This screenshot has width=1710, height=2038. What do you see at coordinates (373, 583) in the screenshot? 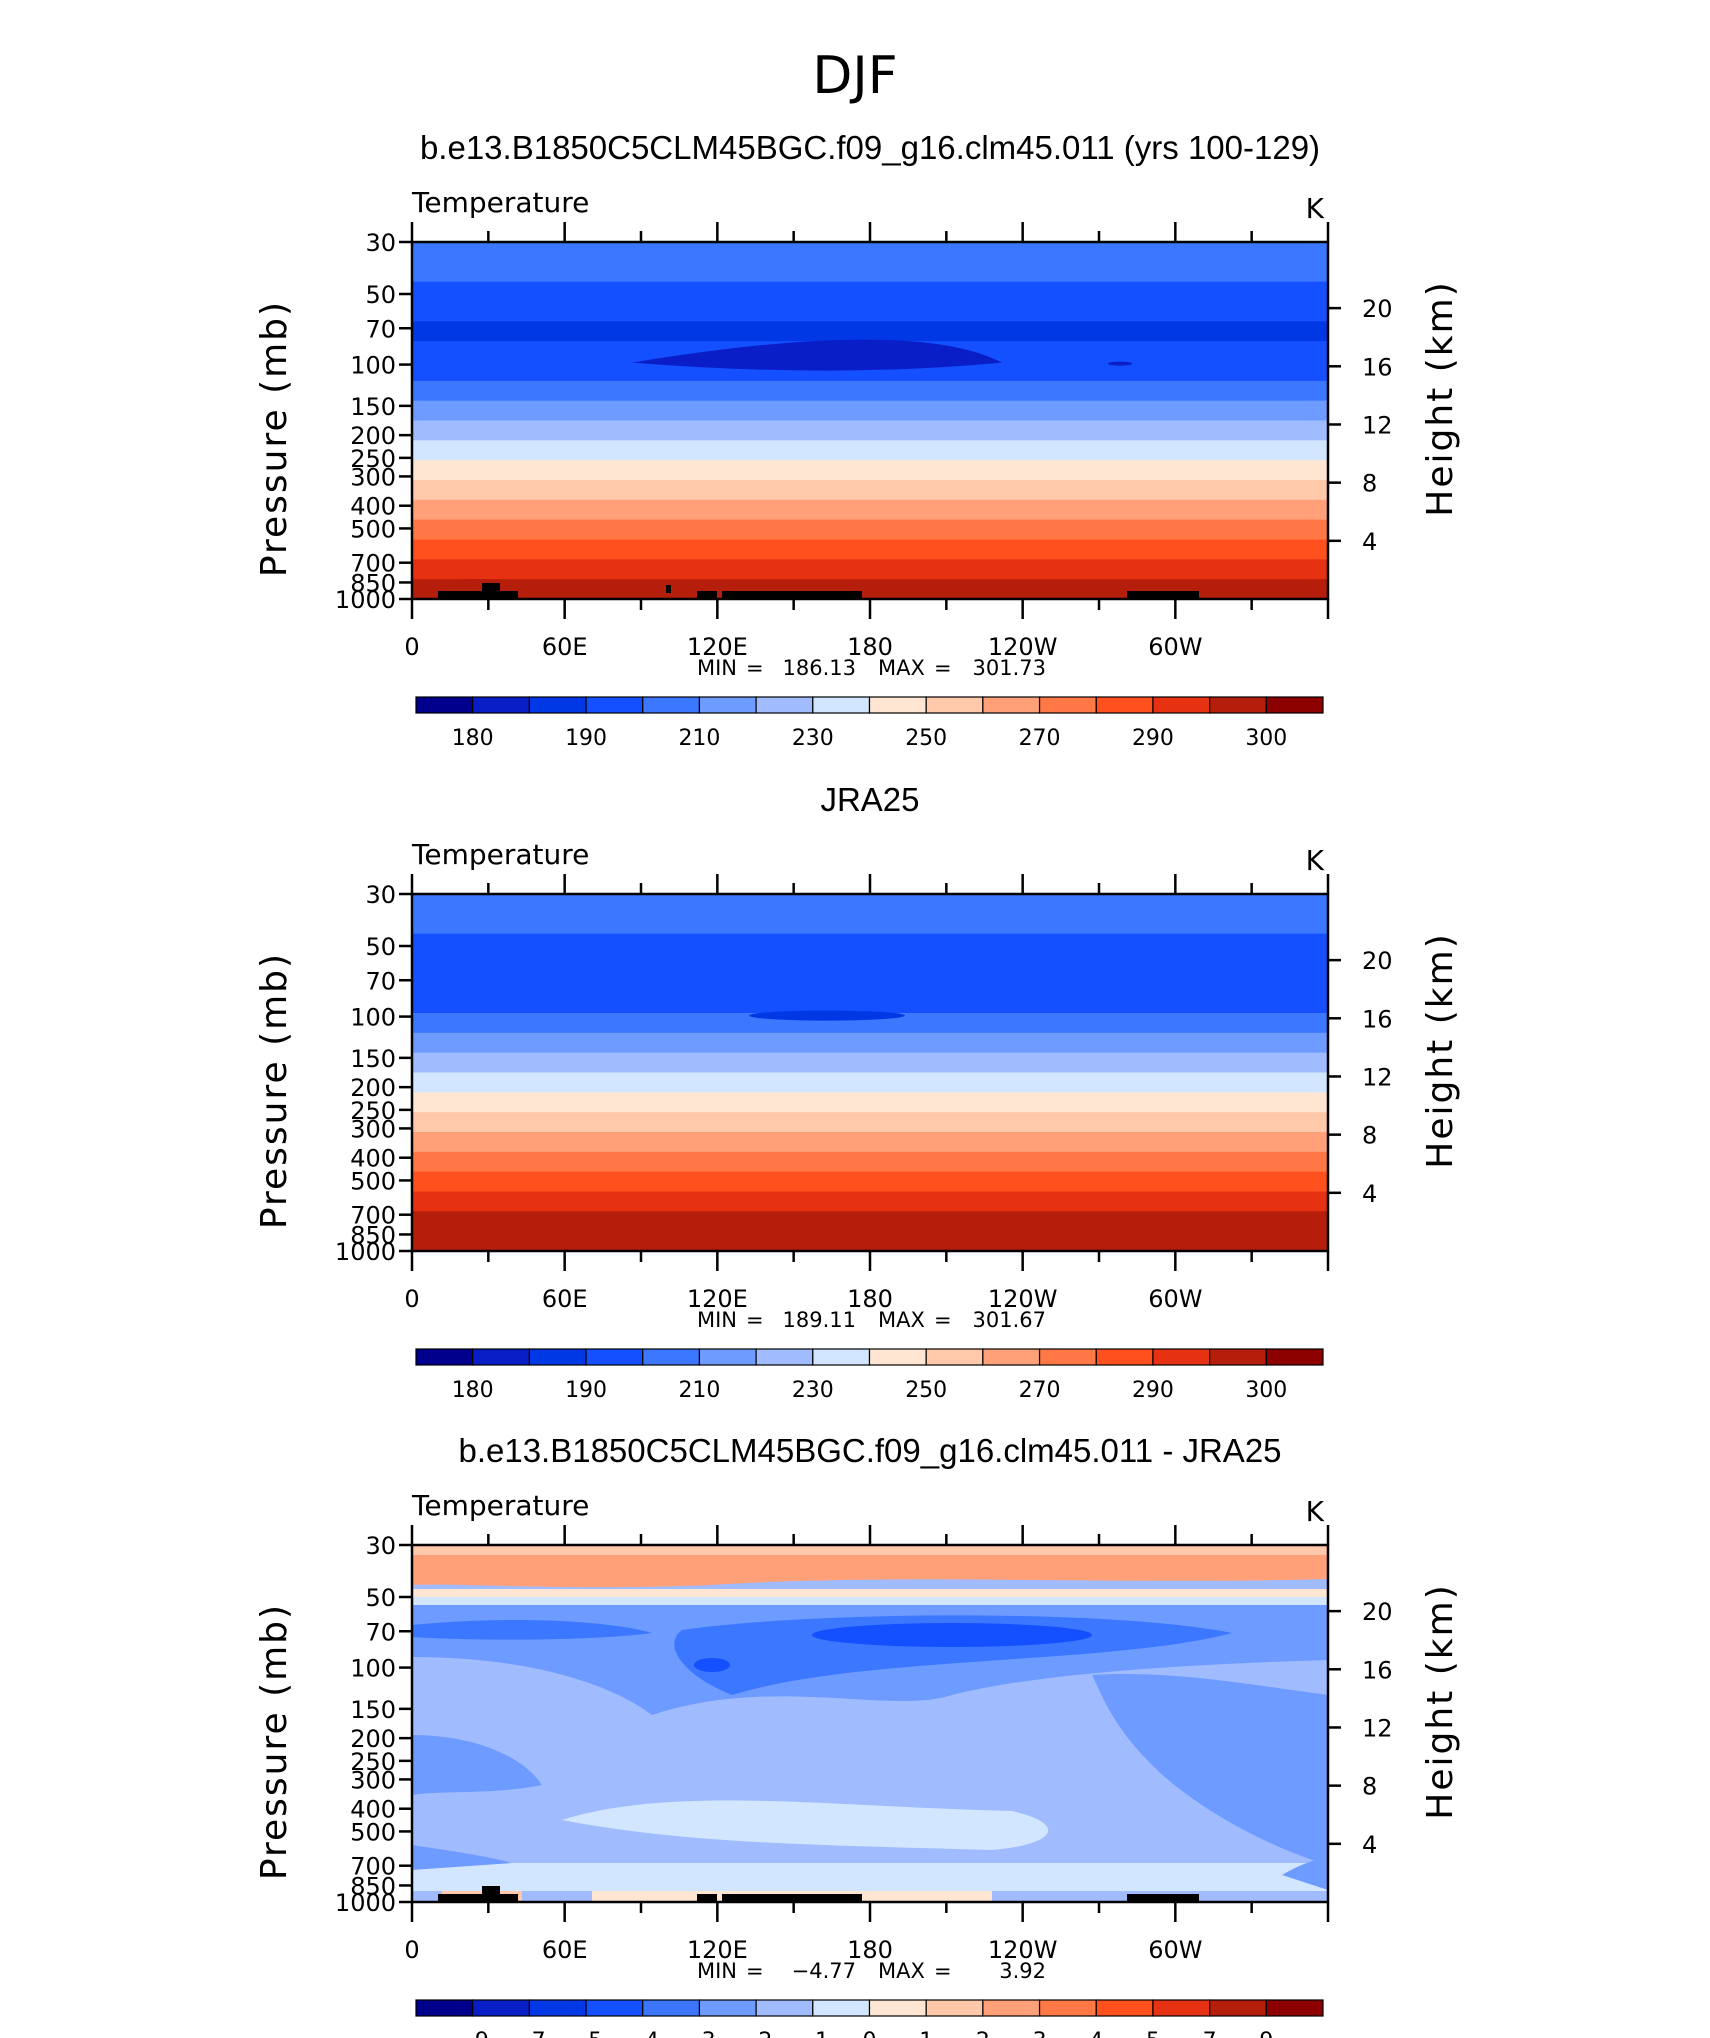
I see `pressure-tick-label: 850` at bounding box center [373, 583].